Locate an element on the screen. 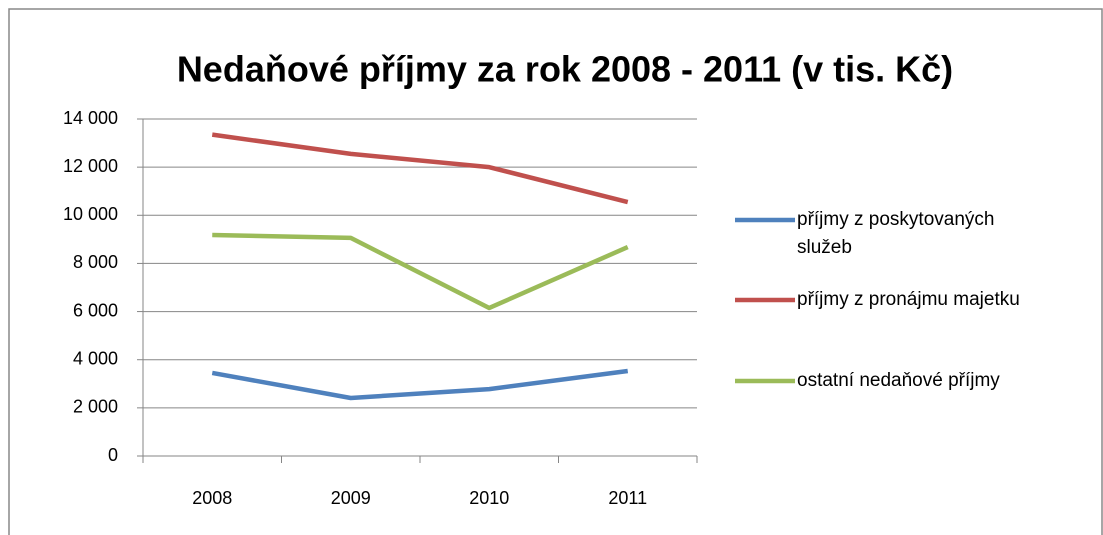 This screenshot has height=535, width=1103. legend-label: příjmy z pronájmu majetku is located at coordinates (908, 299).